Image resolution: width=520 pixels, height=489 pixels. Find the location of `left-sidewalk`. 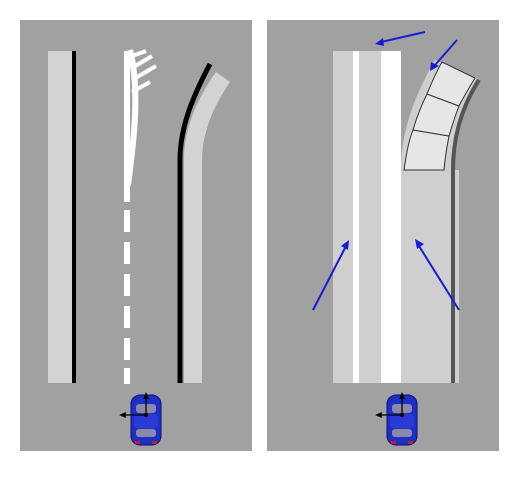

left-sidewalk is located at coordinates (60, 217).